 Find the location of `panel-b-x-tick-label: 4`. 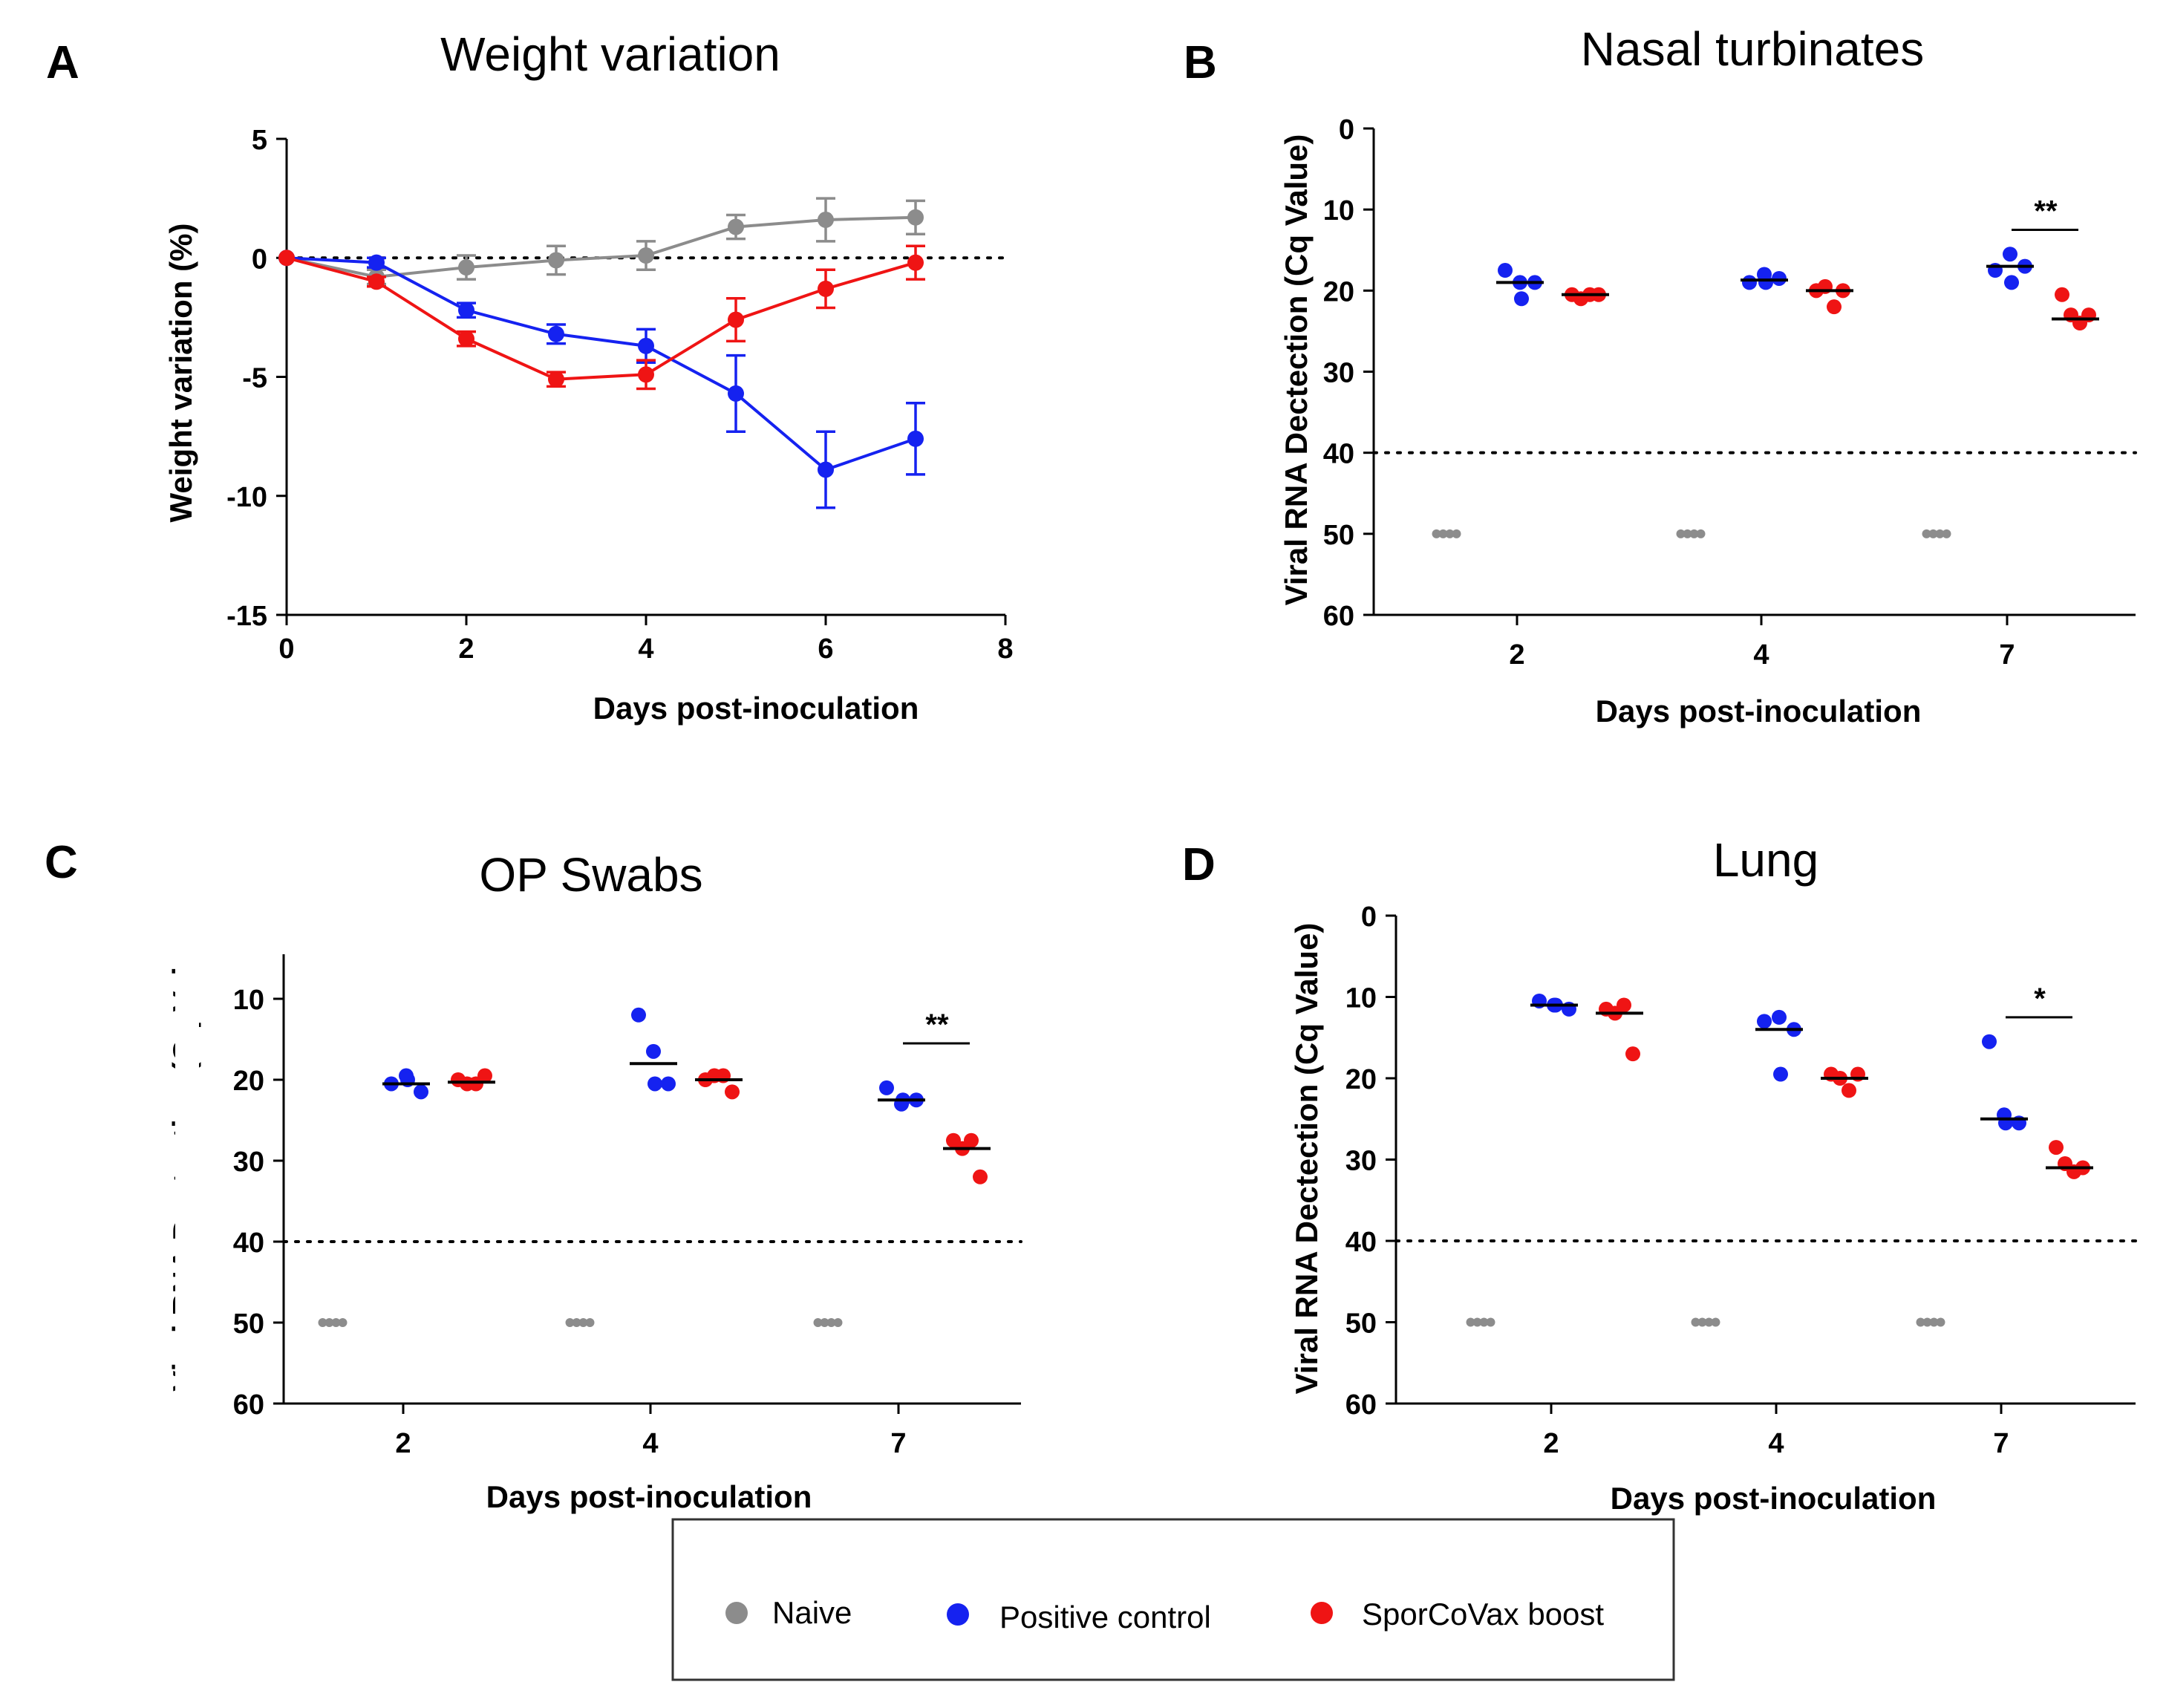

panel-b-x-tick-label: 4 is located at coordinates (1761, 655).